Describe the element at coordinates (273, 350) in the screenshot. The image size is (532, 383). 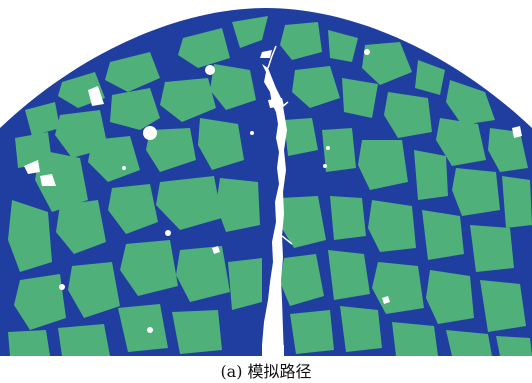
I see `base-gap` at that location.